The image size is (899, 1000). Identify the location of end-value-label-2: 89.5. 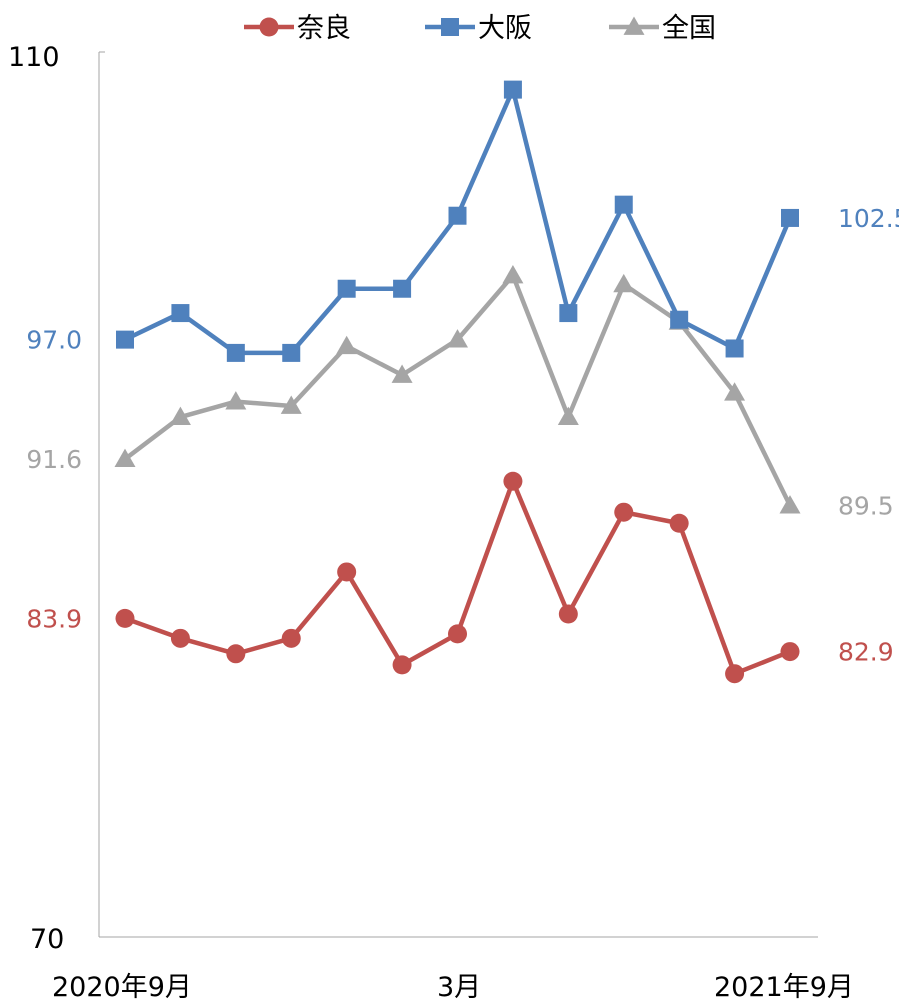
(866, 506).